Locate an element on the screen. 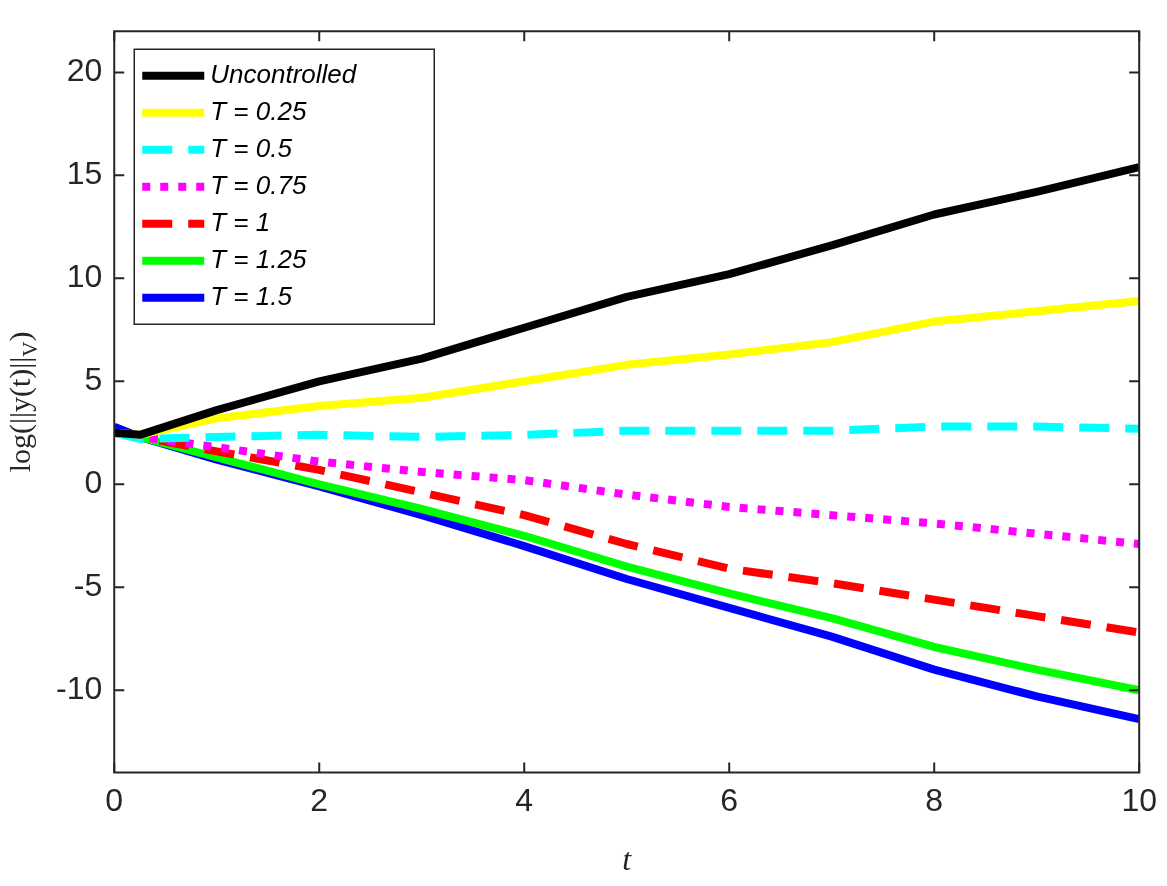 The height and width of the screenshot is (886, 1167). x-tick-label: 10 is located at coordinates (1139, 799).